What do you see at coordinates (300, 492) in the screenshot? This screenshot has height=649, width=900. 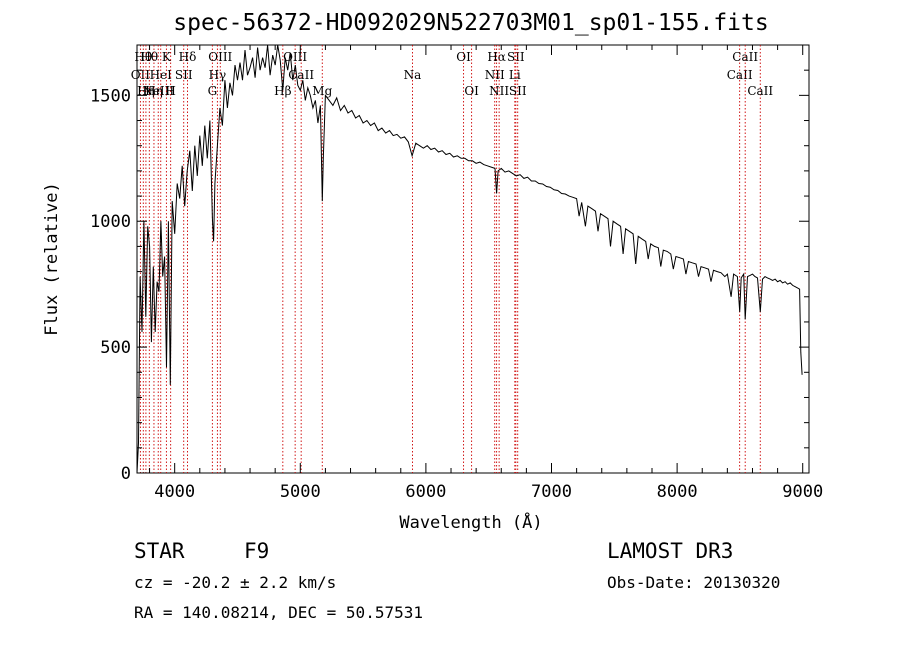 I see `x-tick-label: 5000` at bounding box center [300, 492].